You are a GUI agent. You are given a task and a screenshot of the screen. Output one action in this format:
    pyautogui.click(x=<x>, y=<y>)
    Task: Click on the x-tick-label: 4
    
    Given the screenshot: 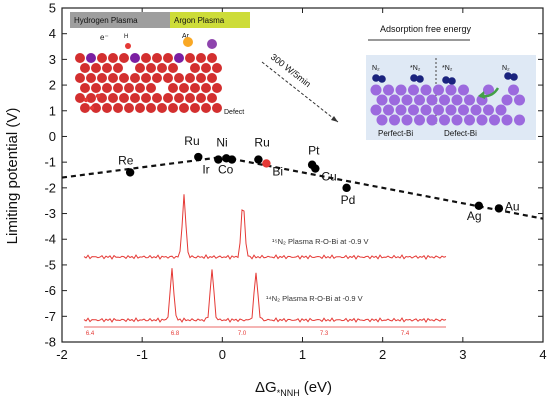 What is the action you would take?
    pyautogui.click(x=542, y=354)
    